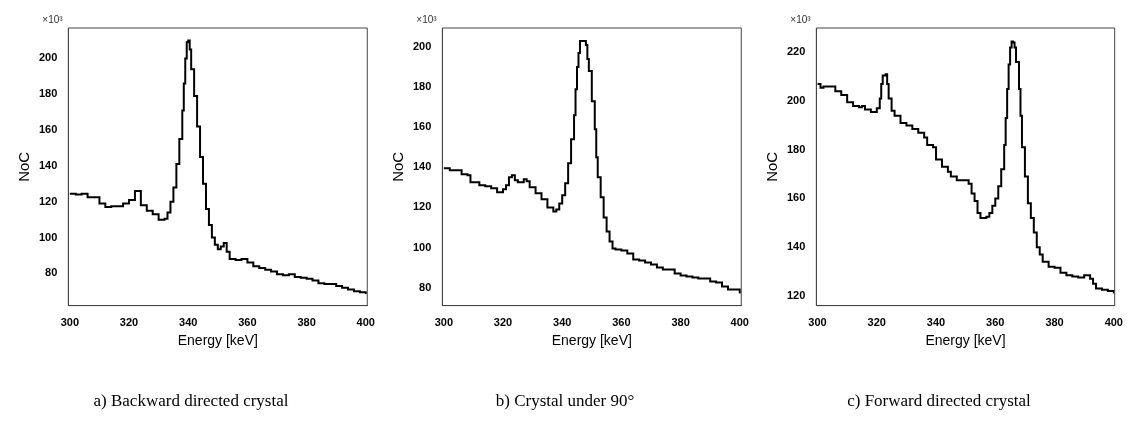 Image resolution: width=1138 pixels, height=427 pixels. Describe the element at coordinates (796, 51) in the screenshot. I see `y-tick-label: 220` at that location.